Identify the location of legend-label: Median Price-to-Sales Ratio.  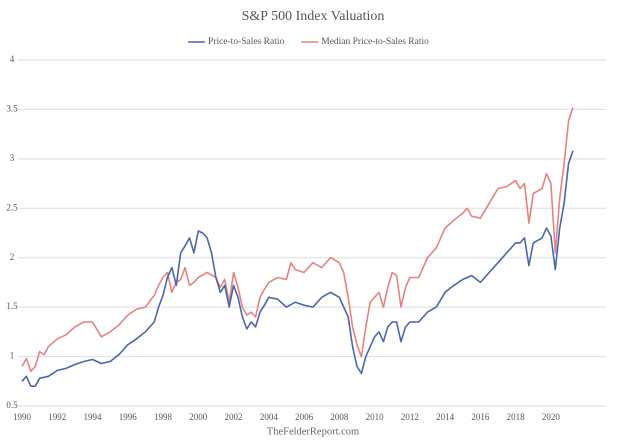
(375, 42).